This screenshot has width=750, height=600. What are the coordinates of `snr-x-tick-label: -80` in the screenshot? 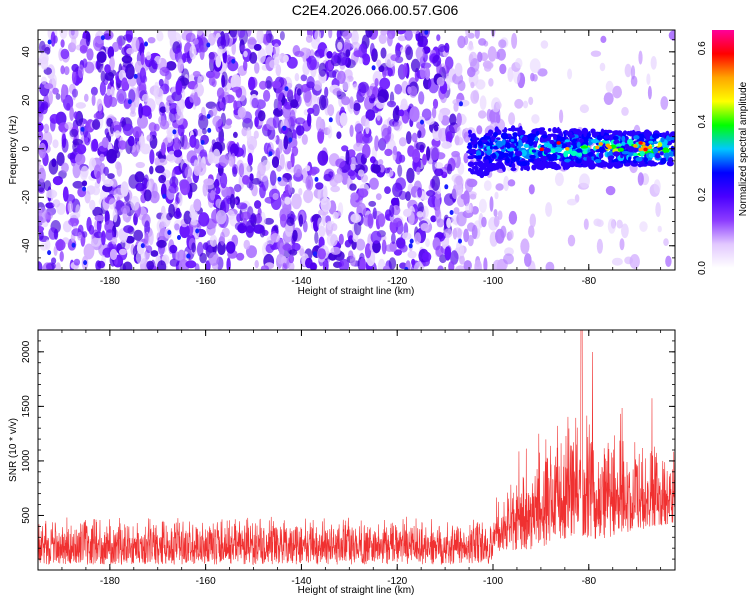 It's located at (589, 581).